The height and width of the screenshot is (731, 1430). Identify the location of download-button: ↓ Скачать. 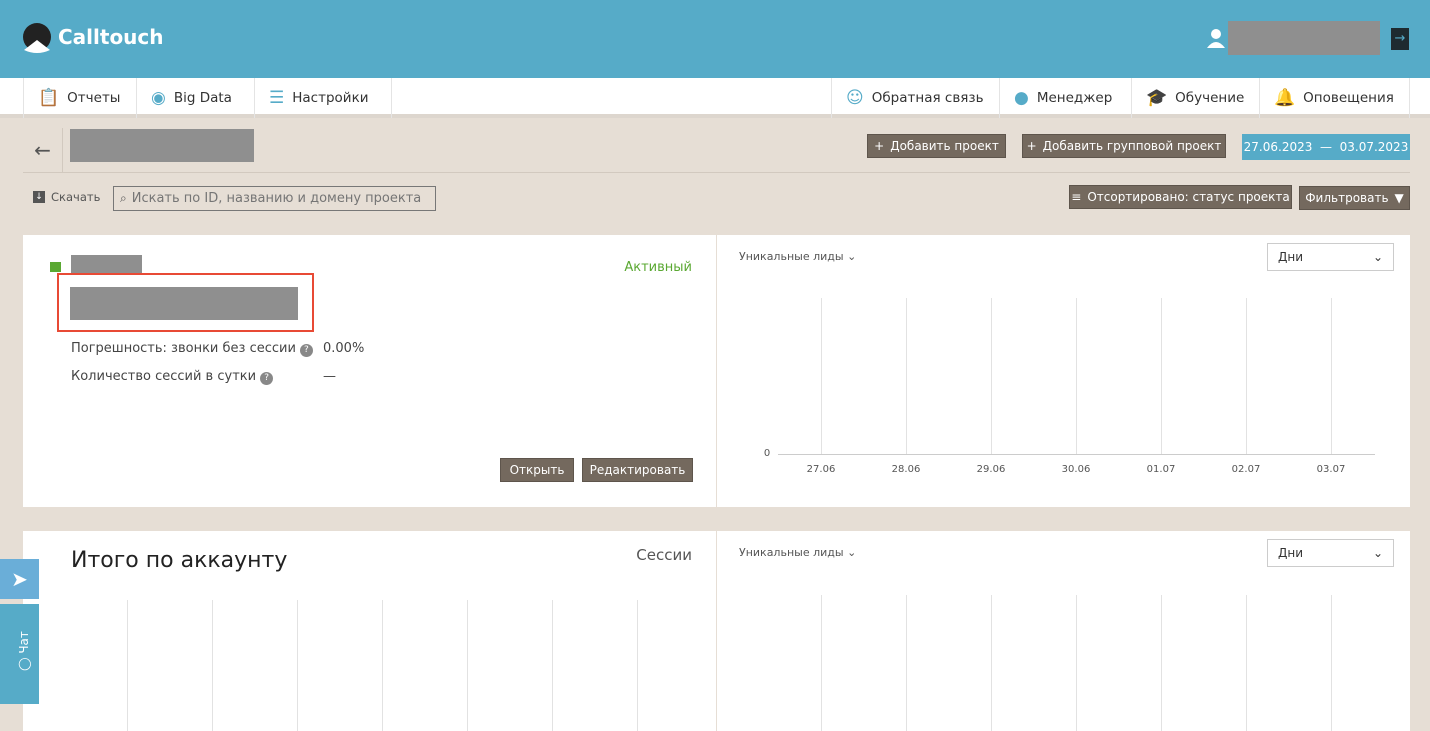
(66, 197).